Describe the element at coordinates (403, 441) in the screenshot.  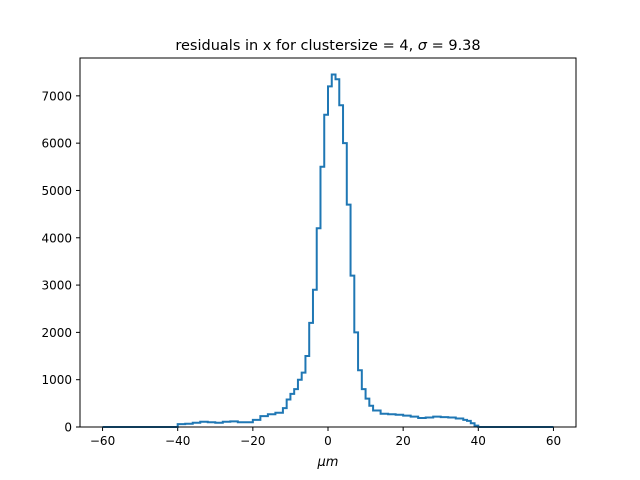
I see `x-tick-label: 20` at that location.